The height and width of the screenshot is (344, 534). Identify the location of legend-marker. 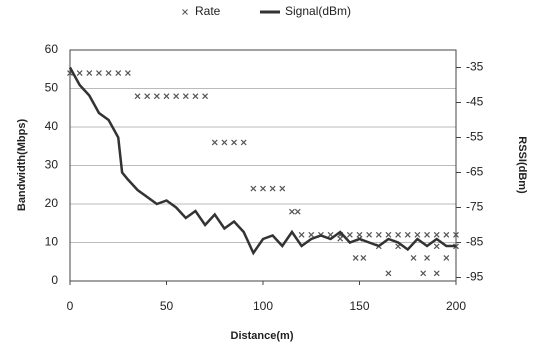
(185, 12).